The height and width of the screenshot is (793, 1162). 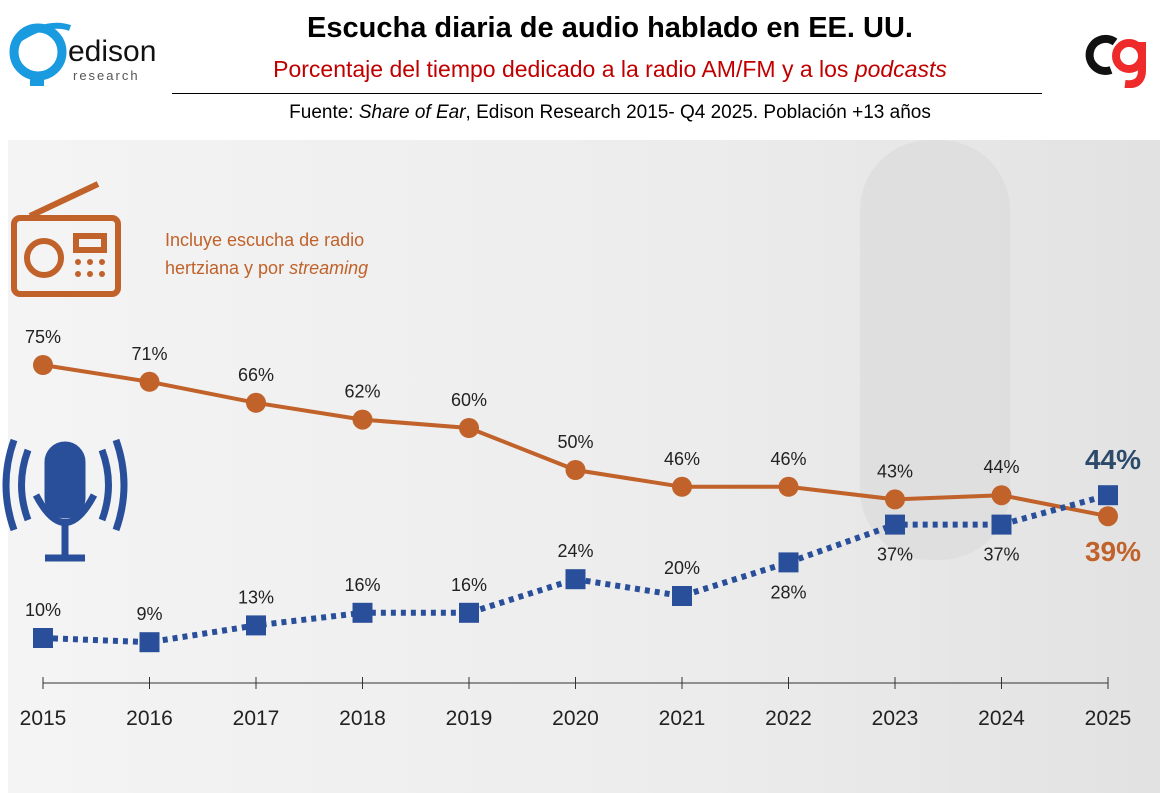 I want to click on annotation-plain: hertziana y por, so click(x=227, y=268).